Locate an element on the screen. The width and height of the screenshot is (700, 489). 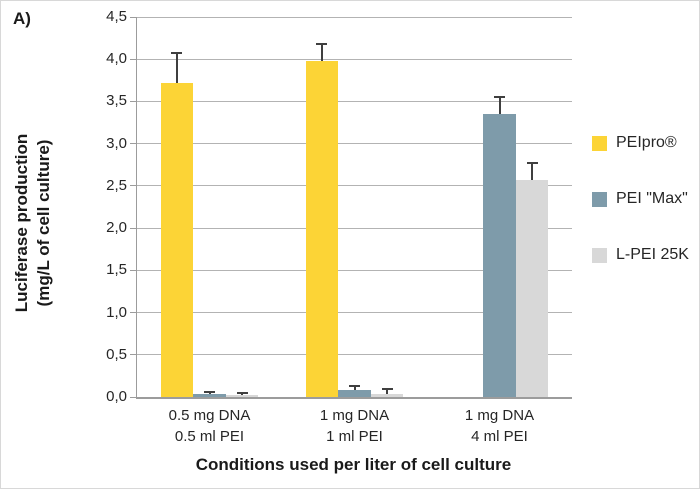
y-tick-label-0,0: 0,0 is located at coordinates (116, 396).